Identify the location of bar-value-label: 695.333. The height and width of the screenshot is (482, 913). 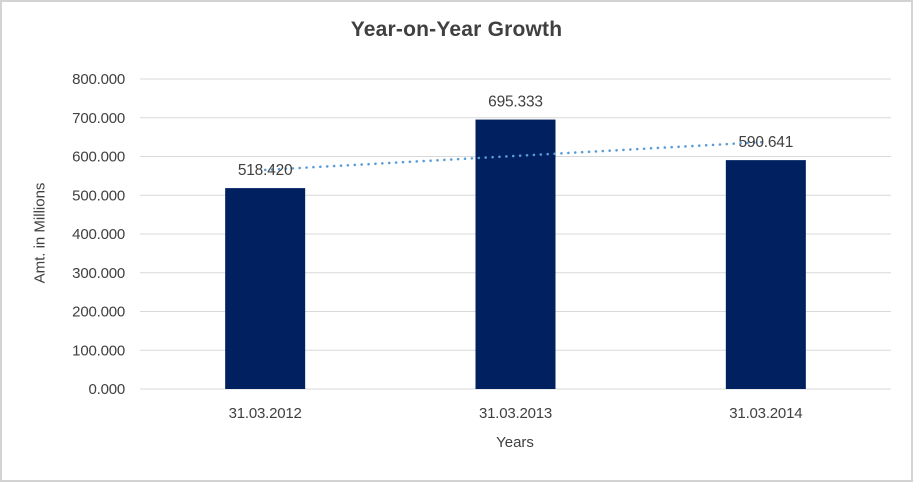
(515, 102).